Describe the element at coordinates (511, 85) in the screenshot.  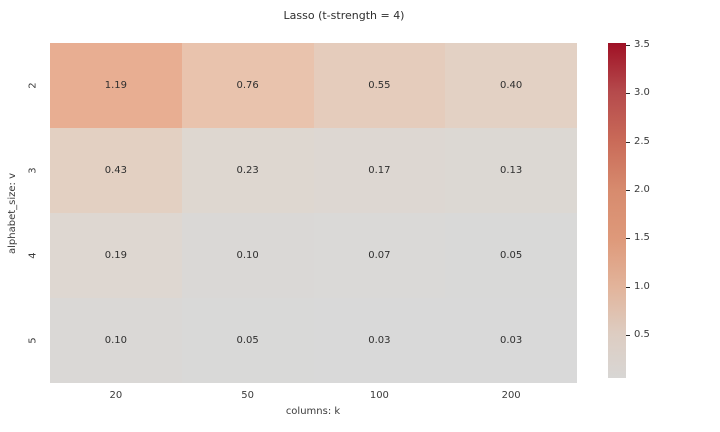
I see `heatmap-cell: 0.40` at that location.